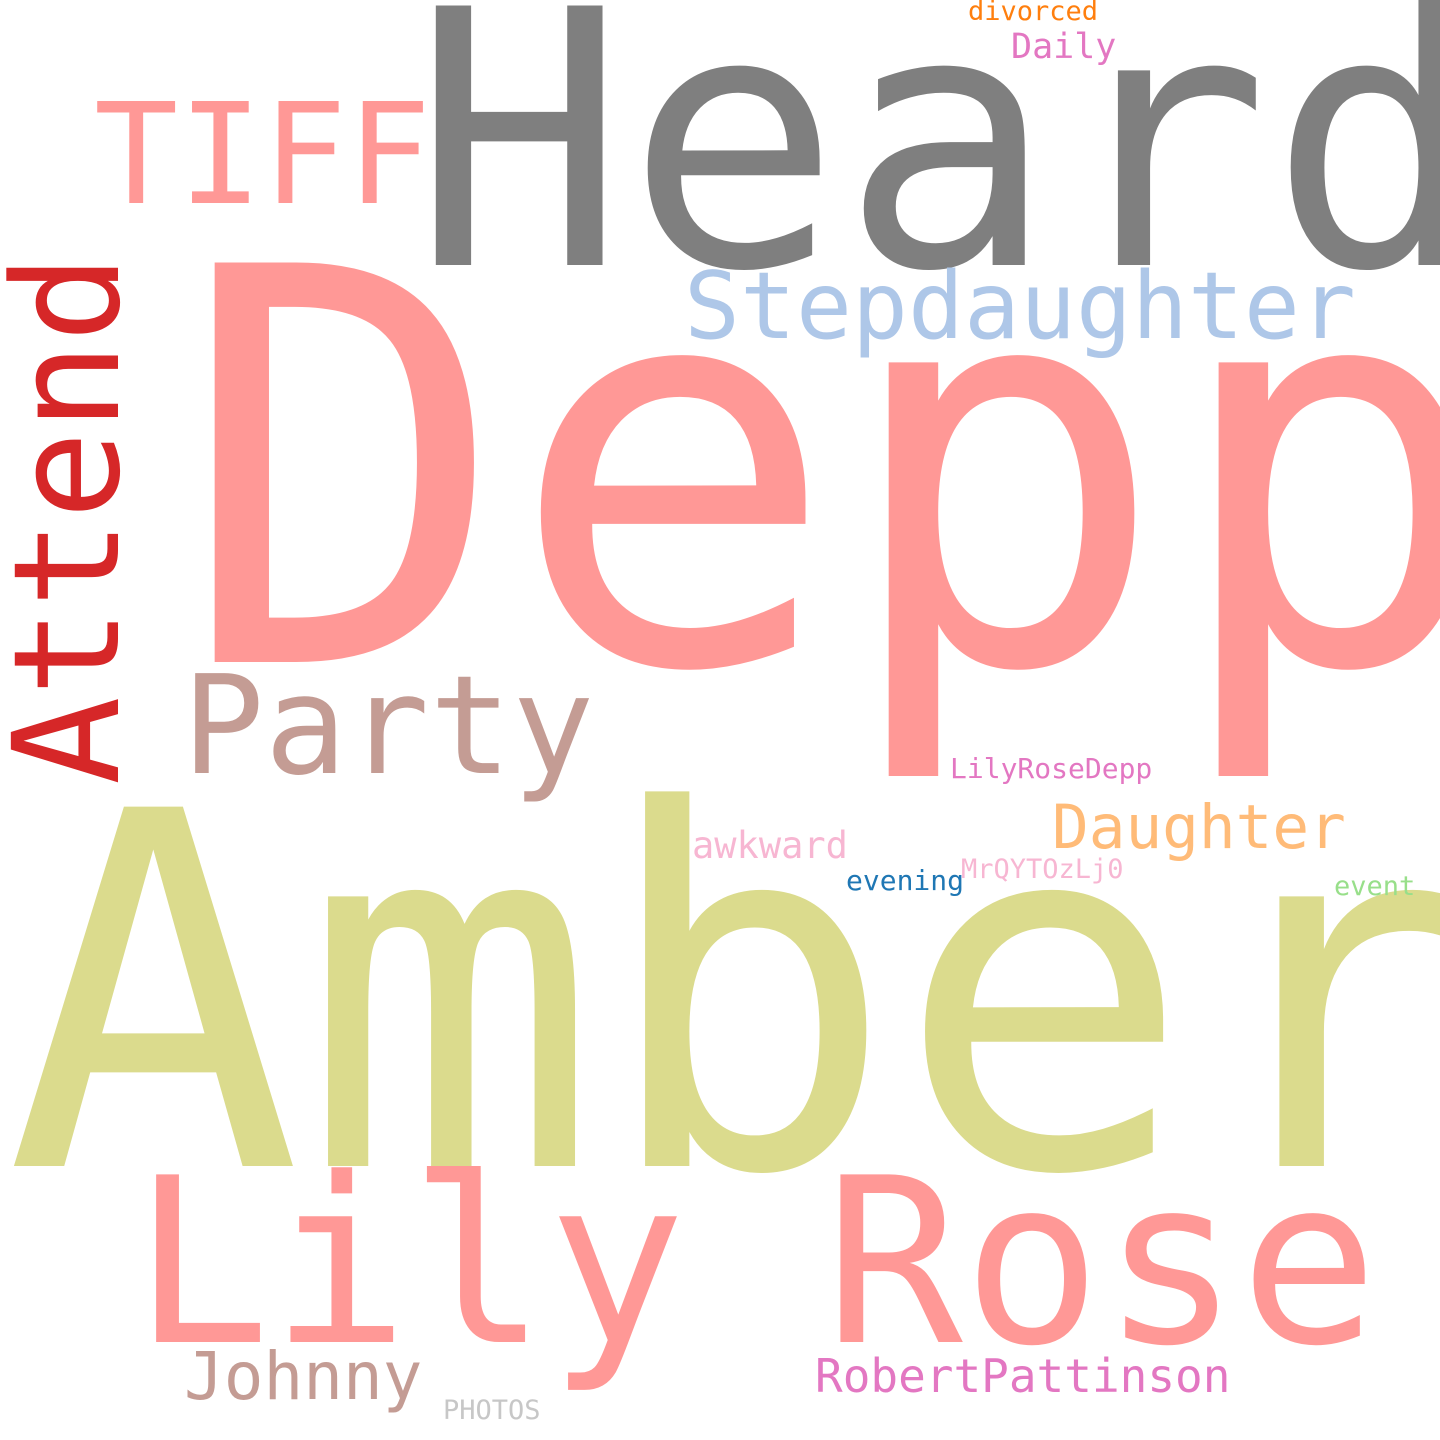  I want to click on word-party: Party, so click(388, 726).